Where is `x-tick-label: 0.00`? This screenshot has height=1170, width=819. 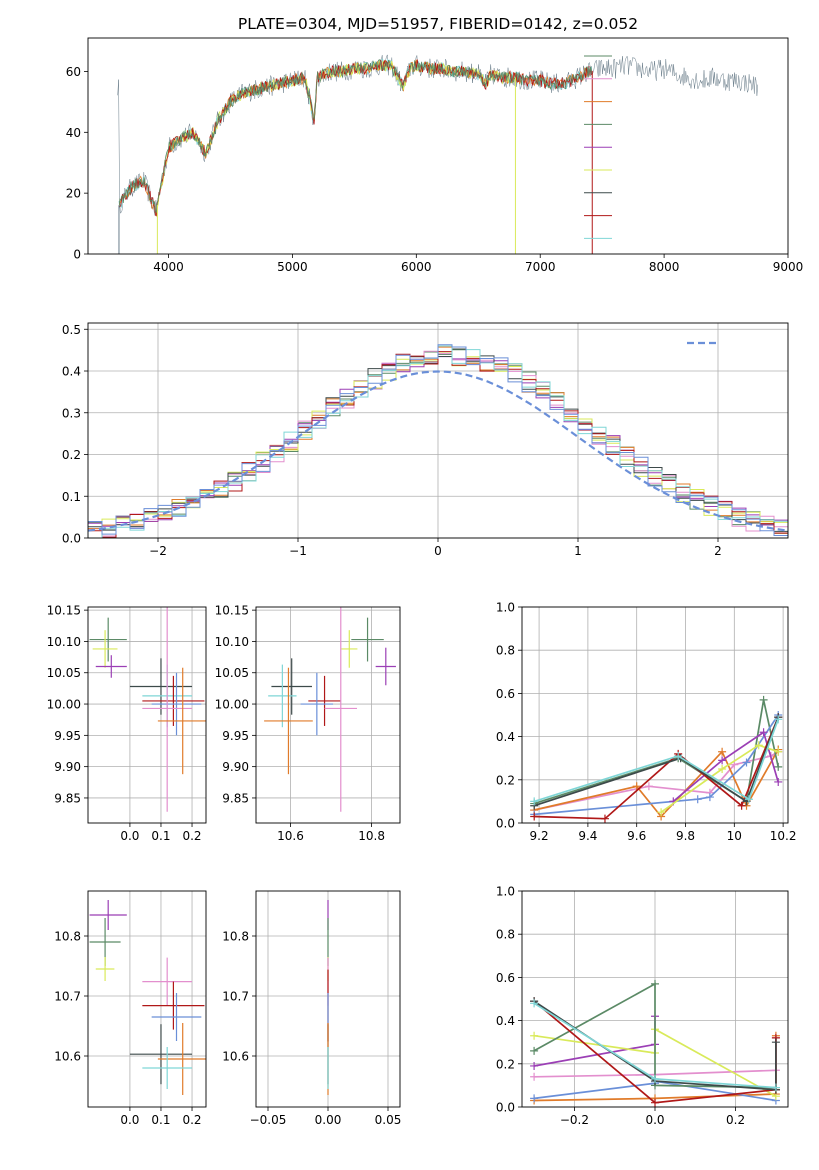
x-tick-label: 0.00 is located at coordinates (328, 1120).